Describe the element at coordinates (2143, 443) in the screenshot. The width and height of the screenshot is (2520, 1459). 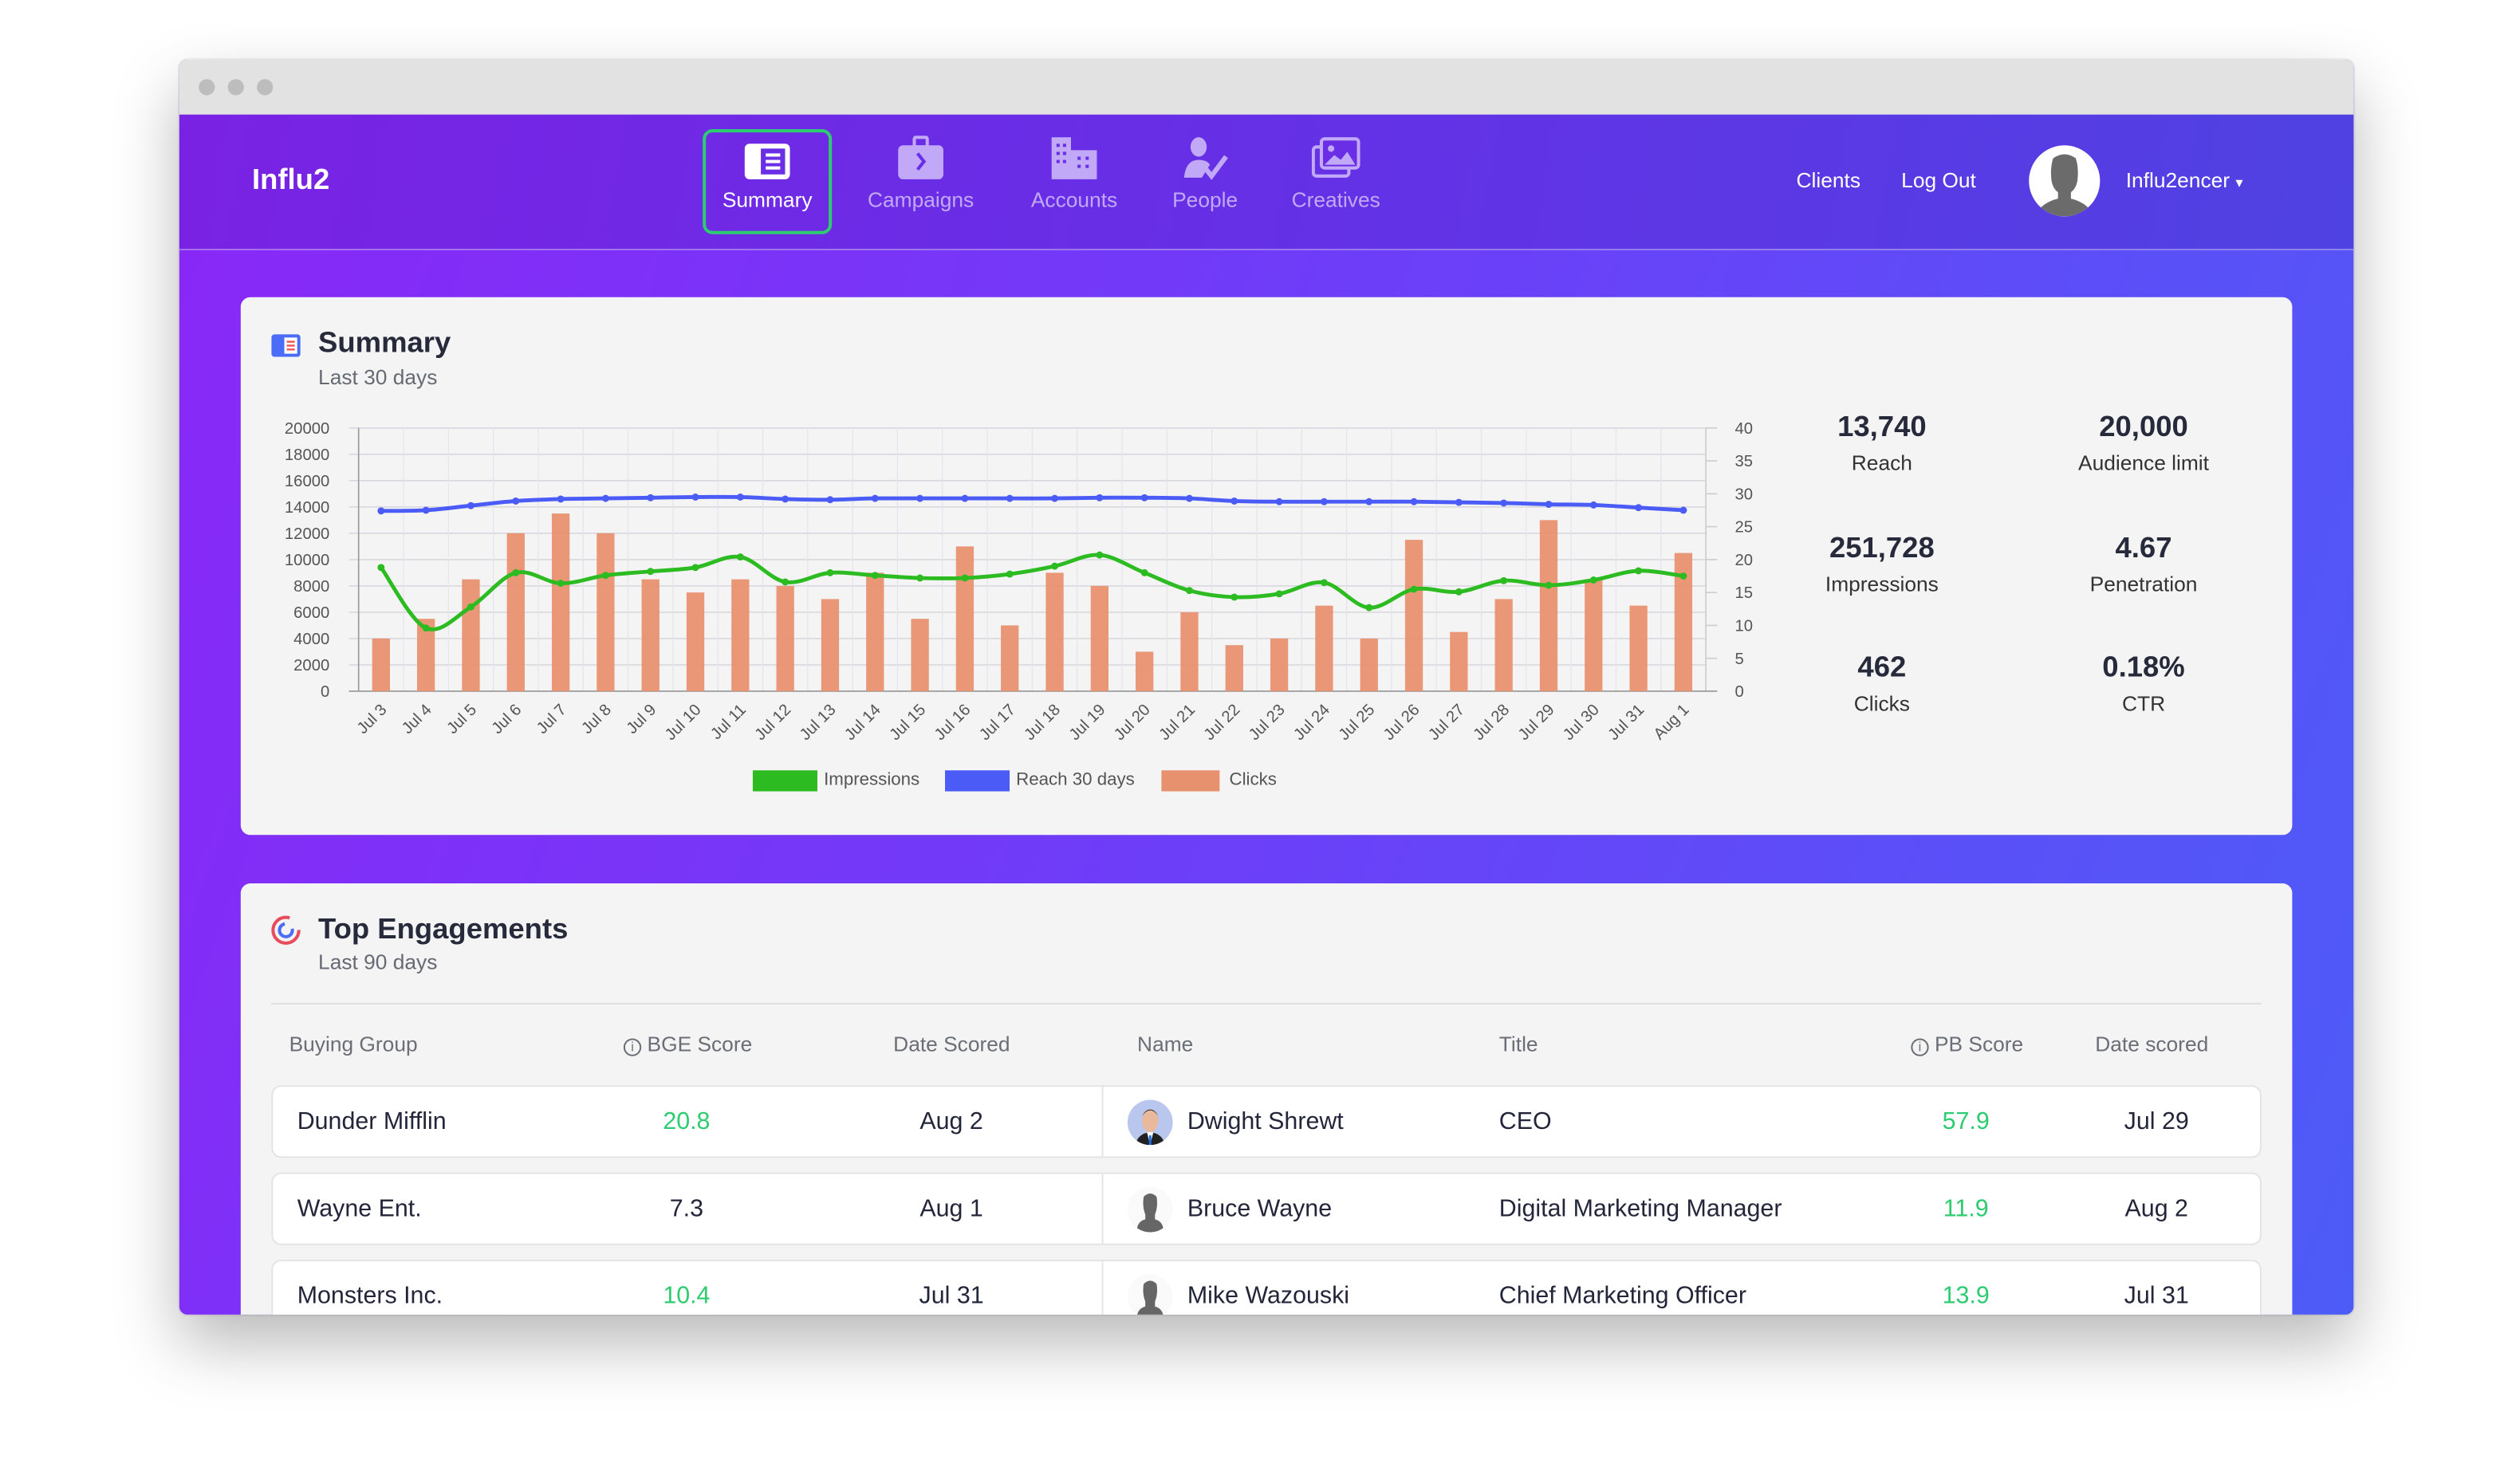
I see `stat-audience-limit: 20,000 Audience limit` at that location.